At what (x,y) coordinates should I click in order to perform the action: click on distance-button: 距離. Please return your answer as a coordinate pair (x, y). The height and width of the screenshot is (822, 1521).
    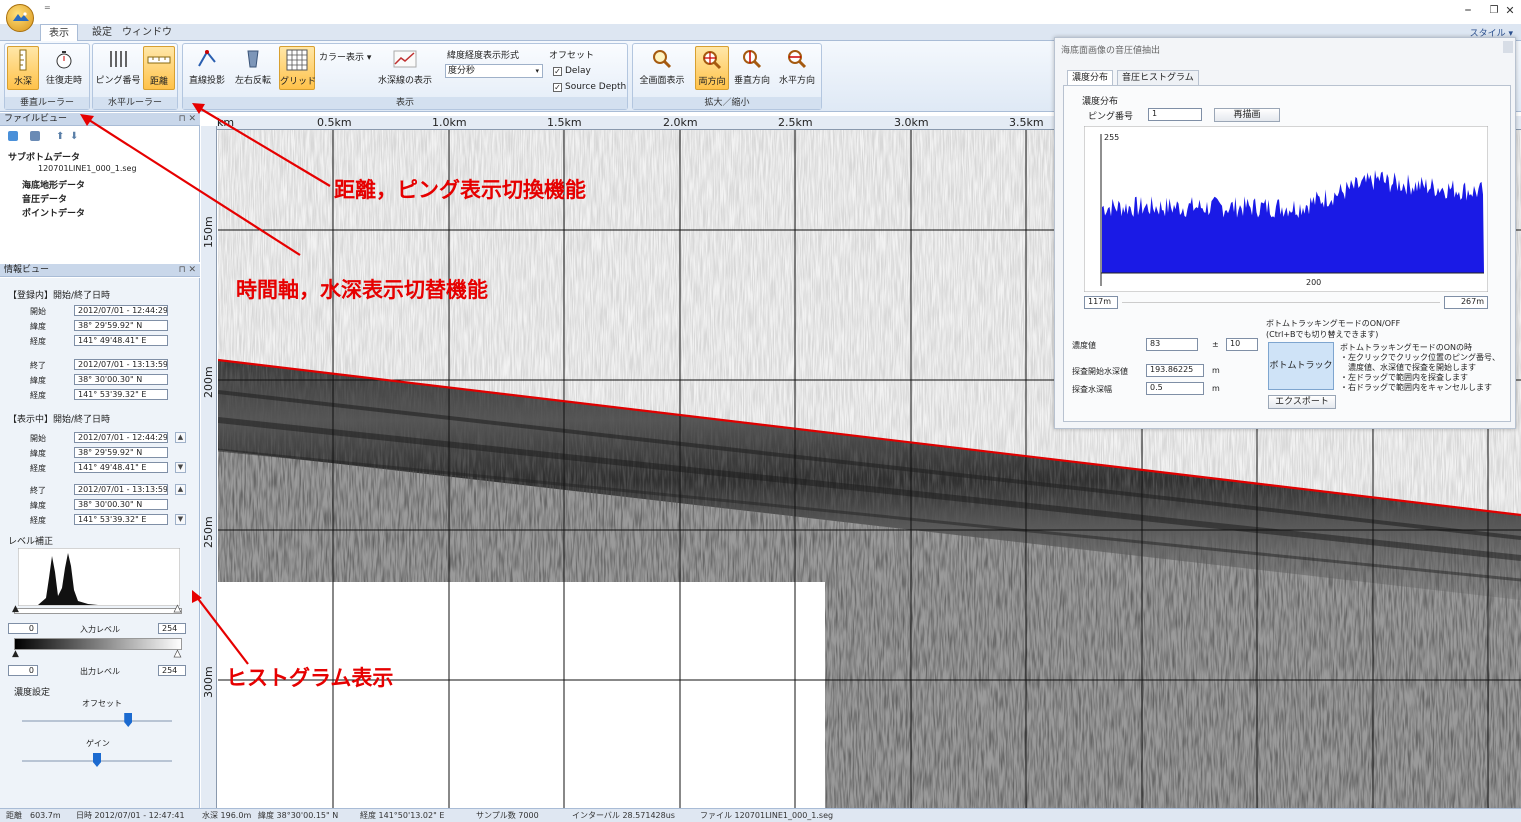
    Looking at the image, I should click on (159, 68).